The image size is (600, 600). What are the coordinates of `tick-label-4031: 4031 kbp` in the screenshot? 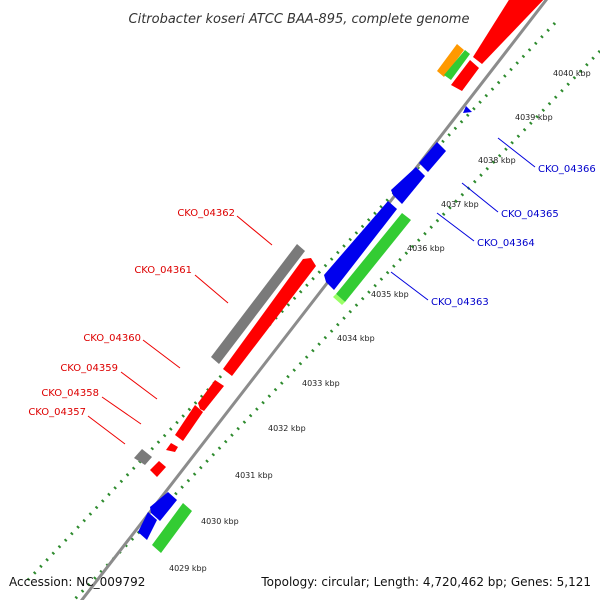 It's located at (254, 475).